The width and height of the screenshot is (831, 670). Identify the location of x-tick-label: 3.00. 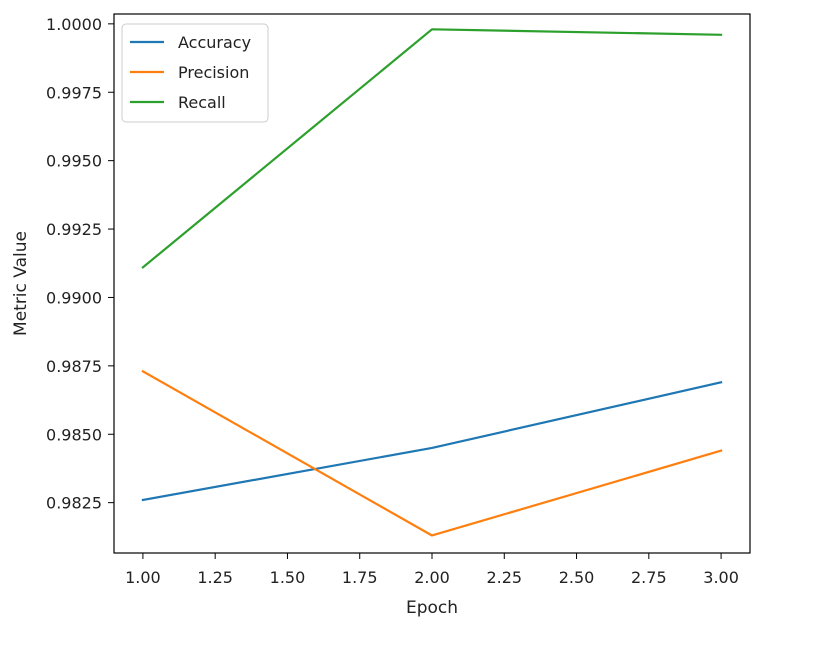
(721, 577).